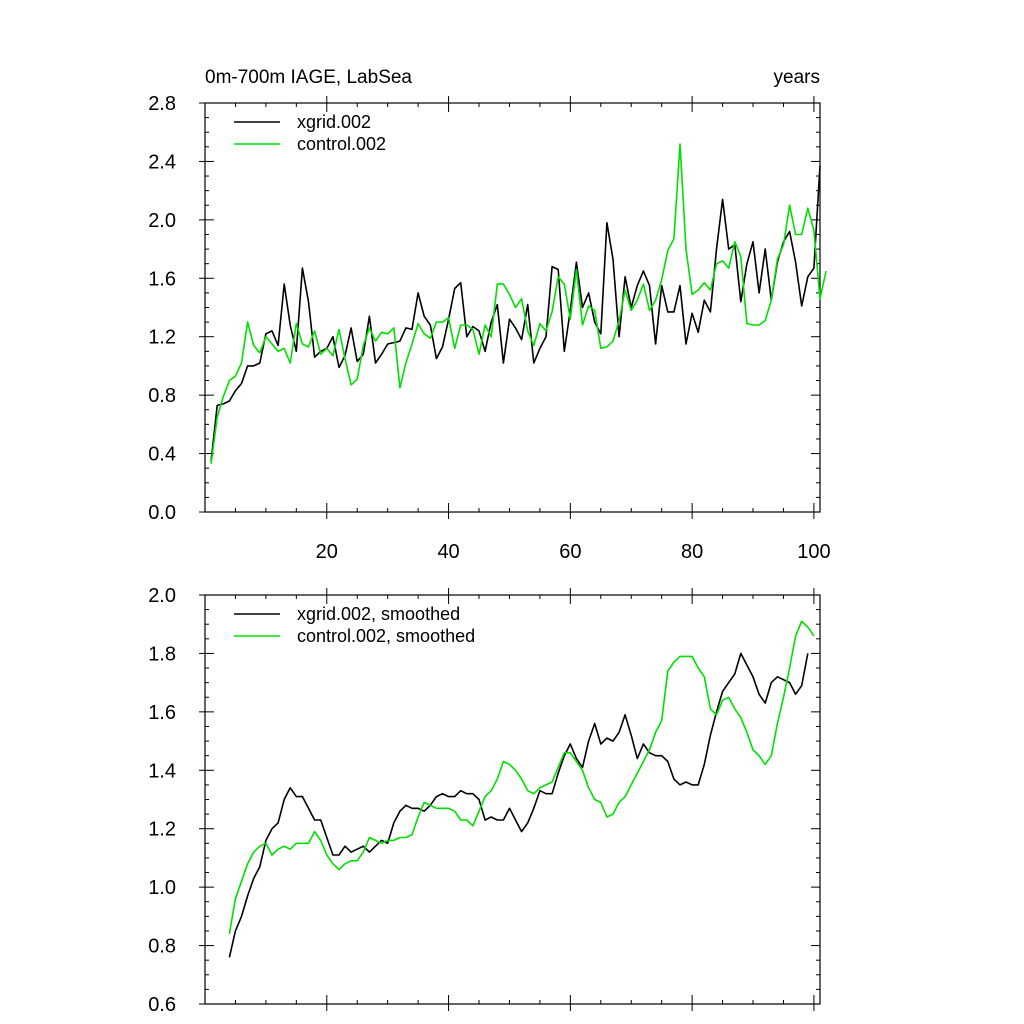 This screenshot has height=1024, width=1024. Describe the element at coordinates (162, 654) in the screenshot. I see `y-tick-label: 1.8` at that location.